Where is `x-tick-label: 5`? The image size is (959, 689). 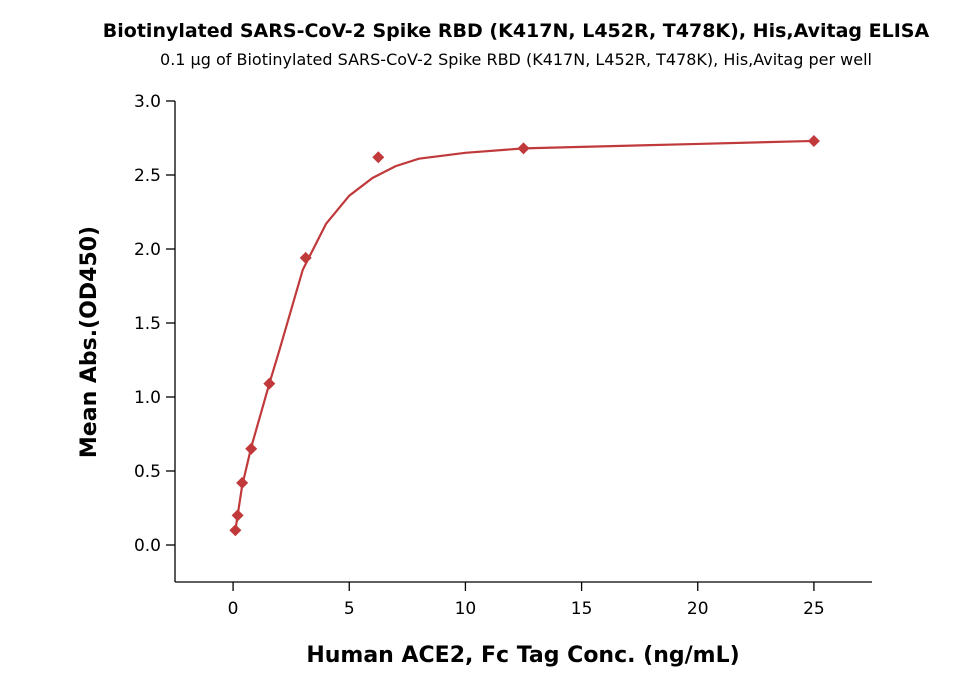
x-tick-label: 5 is located at coordinates (349, 609).